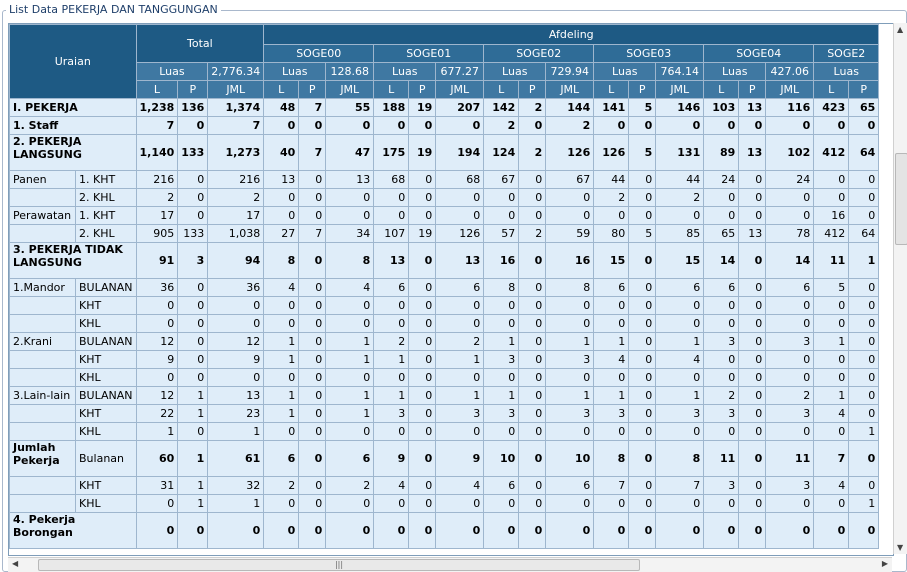 Image resolution: width=907 pixels, height=572 pixels. Describe the element at coordinates (900, 29) in the screenshot. I see `scroll-up-arrow-icon: ▲` at that location.